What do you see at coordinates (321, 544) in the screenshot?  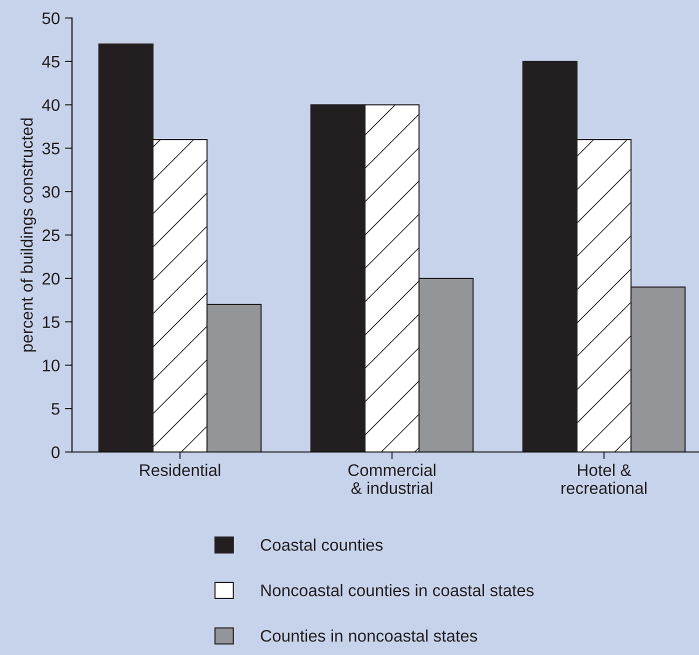 I see `legend-label: Coastal counties` at bounding box center [321, 544].